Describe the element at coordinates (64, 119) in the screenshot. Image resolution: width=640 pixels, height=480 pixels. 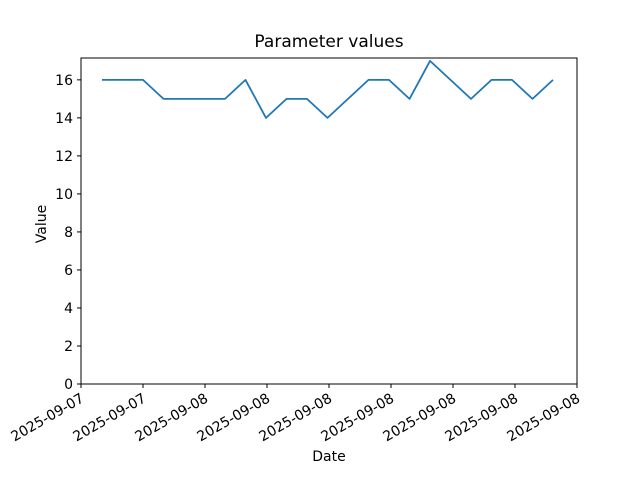
I see `y-tick-label: 14` at that location.